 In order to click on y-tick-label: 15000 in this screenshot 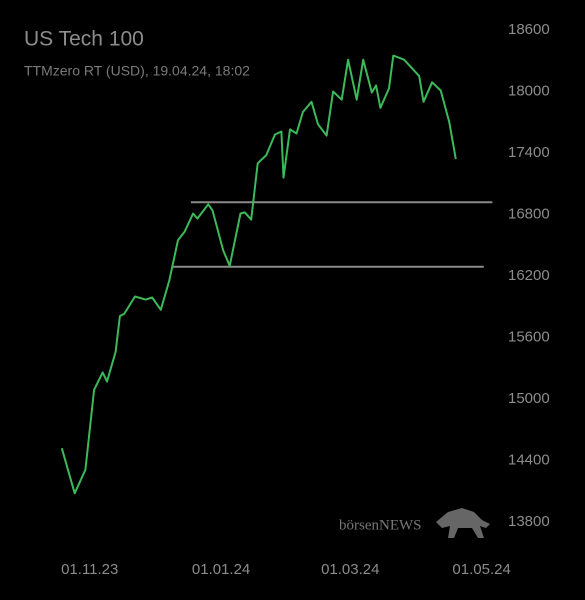, I will do `click(529, 398)`.